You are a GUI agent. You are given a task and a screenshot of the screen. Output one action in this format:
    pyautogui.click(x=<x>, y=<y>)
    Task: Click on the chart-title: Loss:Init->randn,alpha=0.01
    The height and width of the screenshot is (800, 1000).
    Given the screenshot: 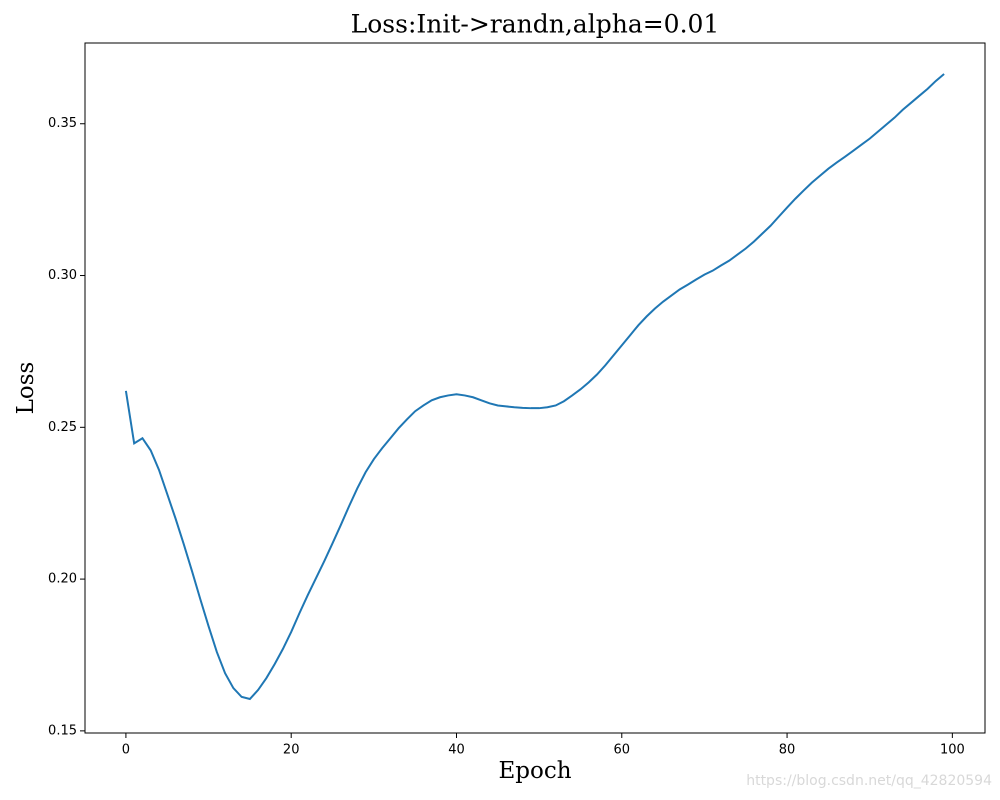 What is the action you would take?
    pyautogui.click(x=535, y=24)
    